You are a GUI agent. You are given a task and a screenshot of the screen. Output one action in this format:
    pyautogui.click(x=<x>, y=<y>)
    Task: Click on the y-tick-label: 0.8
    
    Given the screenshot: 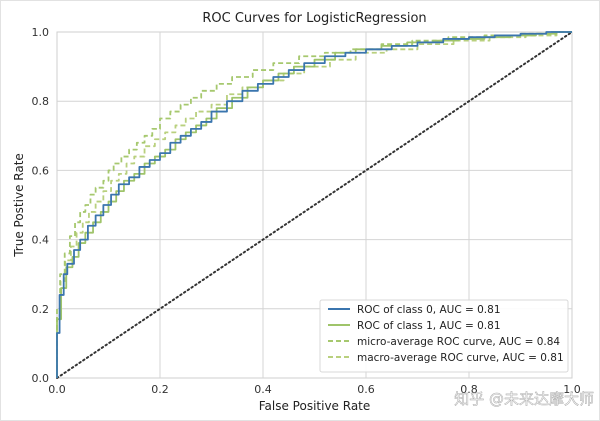 What is the action you would take?
    pyautogui.click(x=41, y=101)
    